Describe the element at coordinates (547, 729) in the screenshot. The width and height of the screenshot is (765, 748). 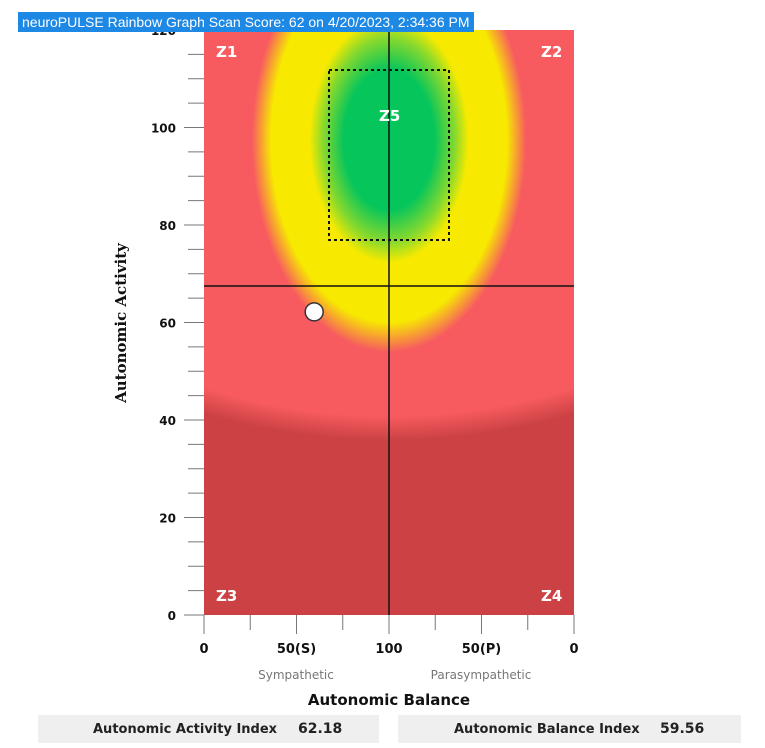
I see `balance-index-label: Autonomic Balance Index` at that location.